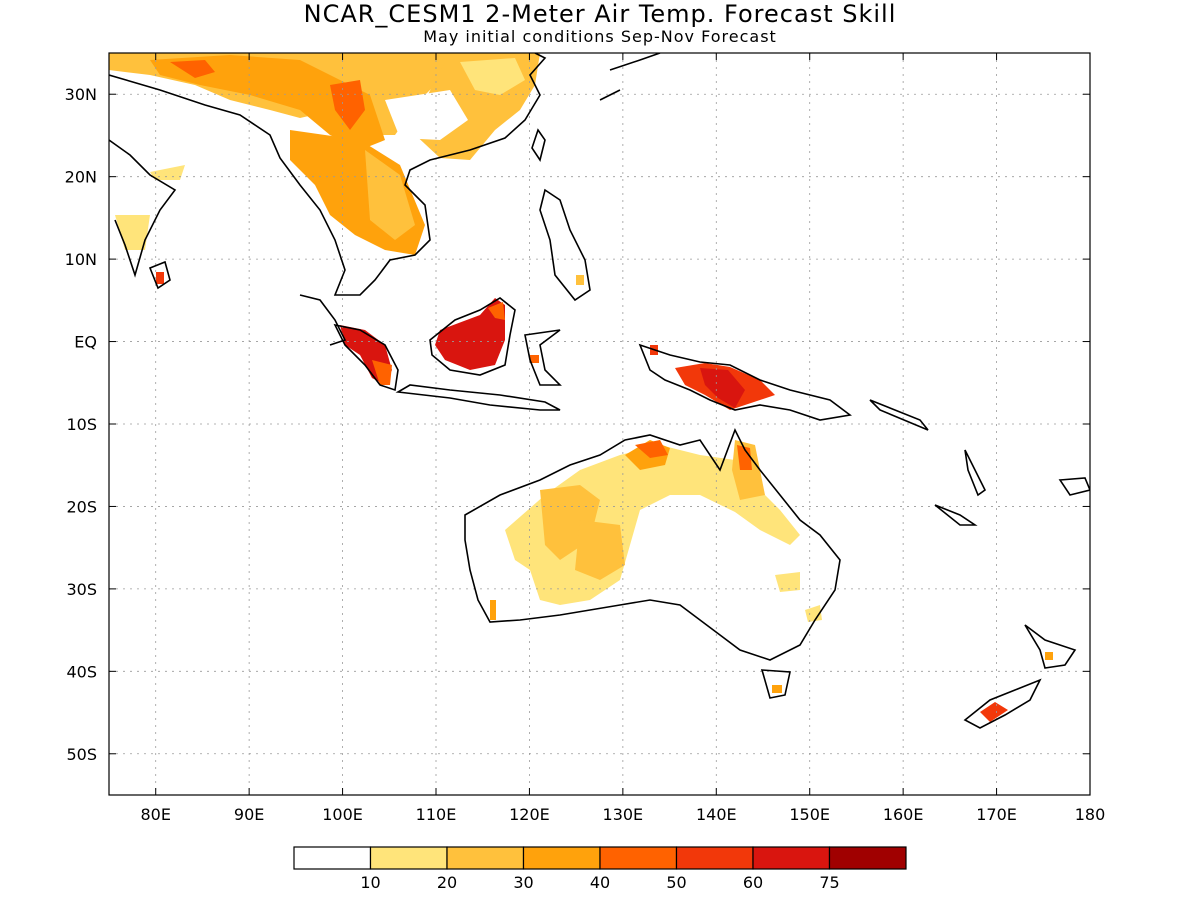 The width and height of the screenshot is (1200, 900). I want to click on skill-region-cape-york-tip, so click(744, 457).